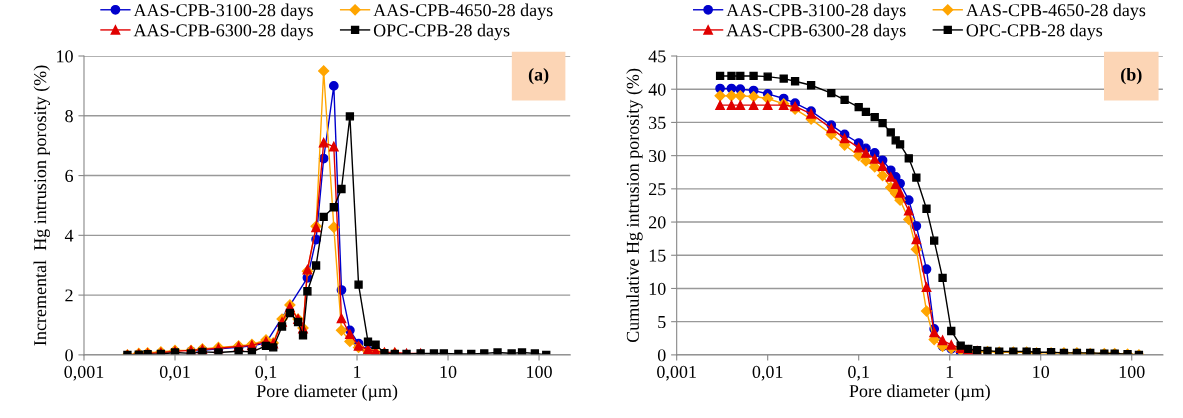 The height and width of the screenshot is (418, 1183). What do you see at coordinates (69, 175) in the screenshot?
I see `y-tick-label: 6` at bounding box center [69, 175].